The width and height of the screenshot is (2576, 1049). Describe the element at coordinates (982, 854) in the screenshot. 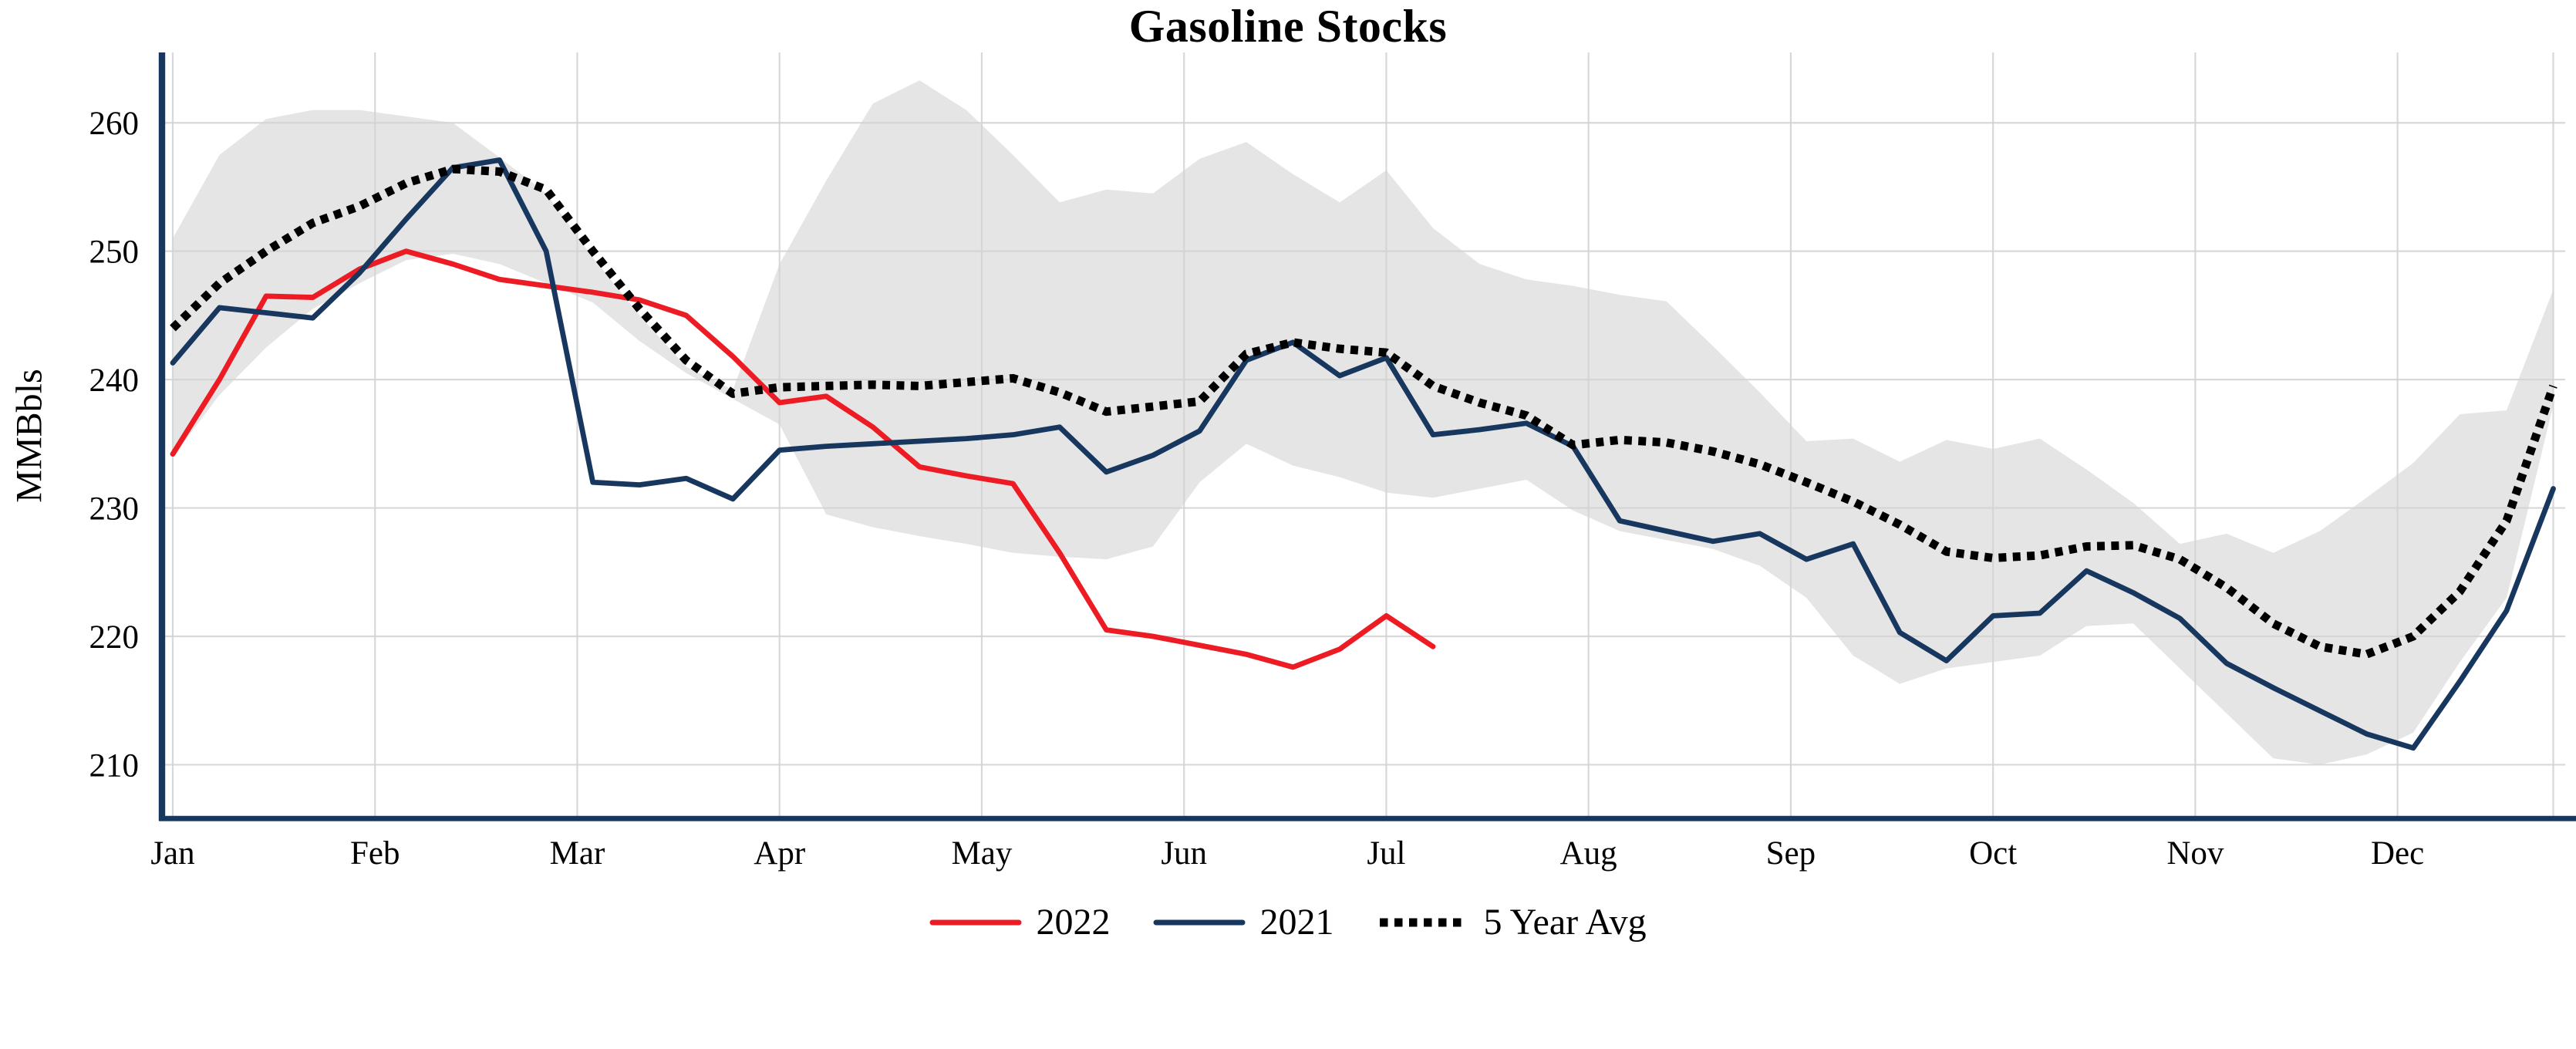

I see `x-tick-label: May` at that location.